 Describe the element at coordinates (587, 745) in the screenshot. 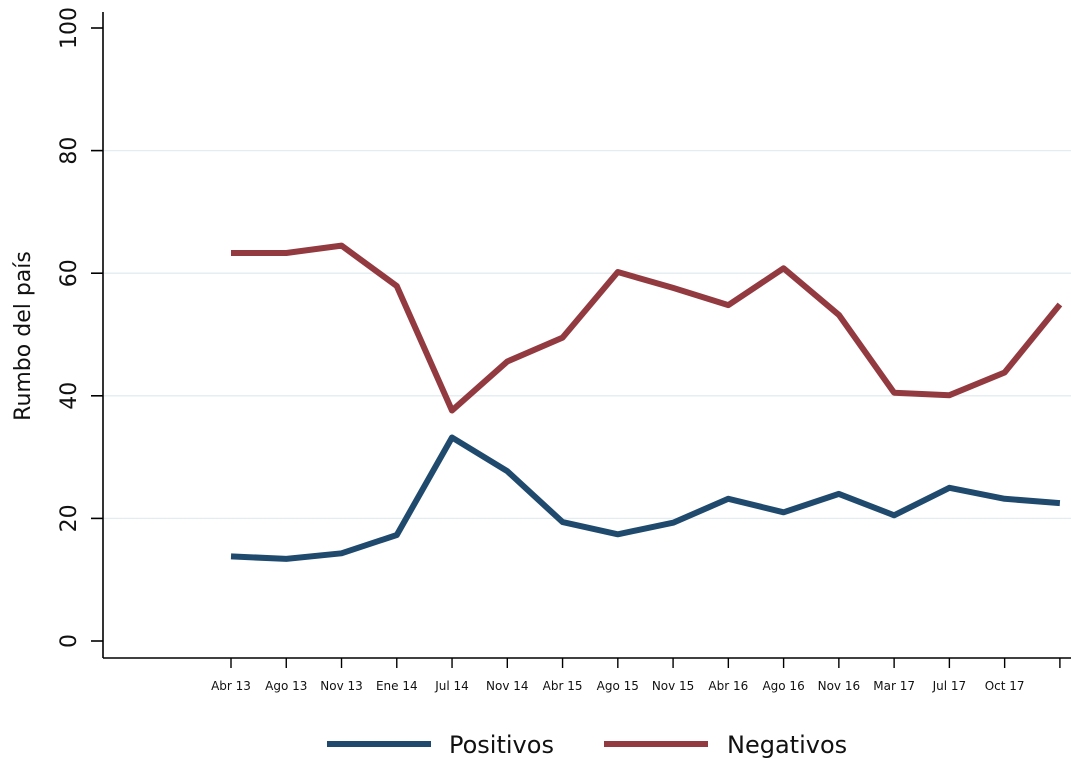

I see `legend: Positivos Negativos` at that location.